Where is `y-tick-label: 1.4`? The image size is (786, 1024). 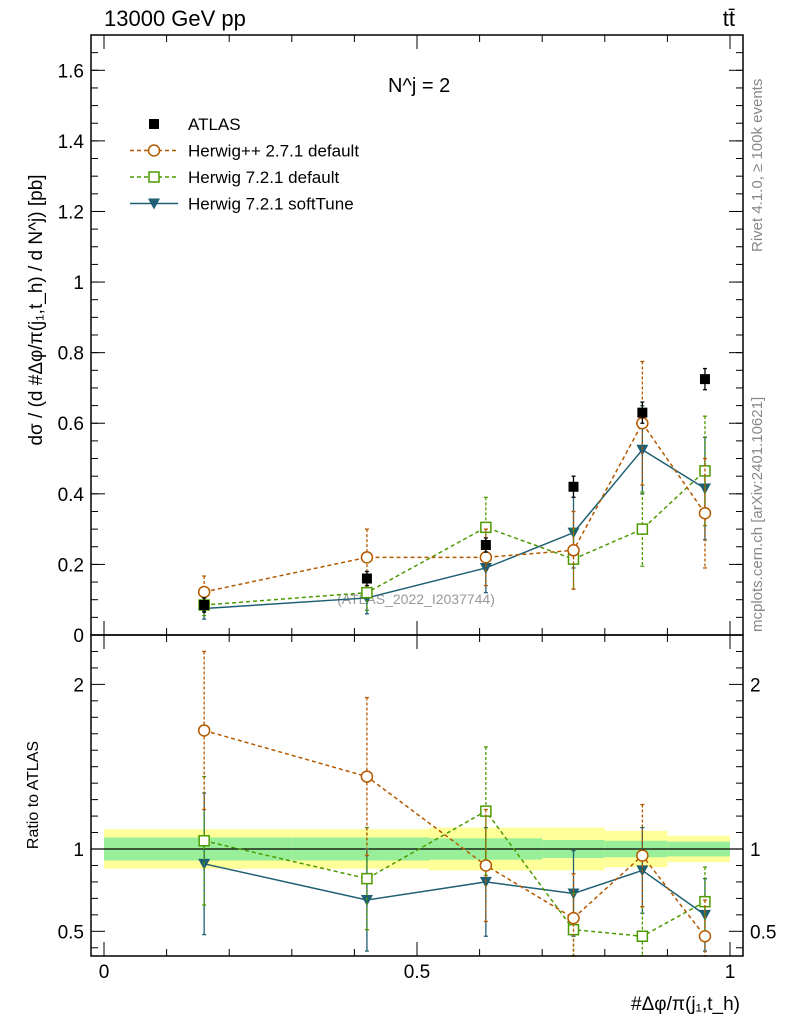 y-tick-label: 1.4 is located at coordinates (71, 142).